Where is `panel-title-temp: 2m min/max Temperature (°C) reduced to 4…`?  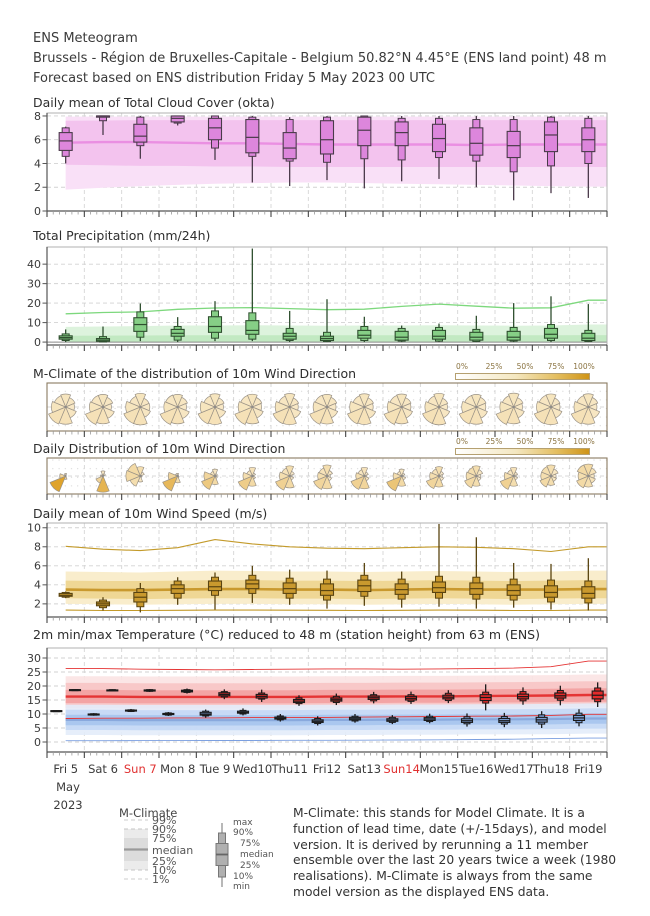
panel-title-temp: 2m min/max Temperature (°C) reduced to 4… is located at coordinates (286, 634).